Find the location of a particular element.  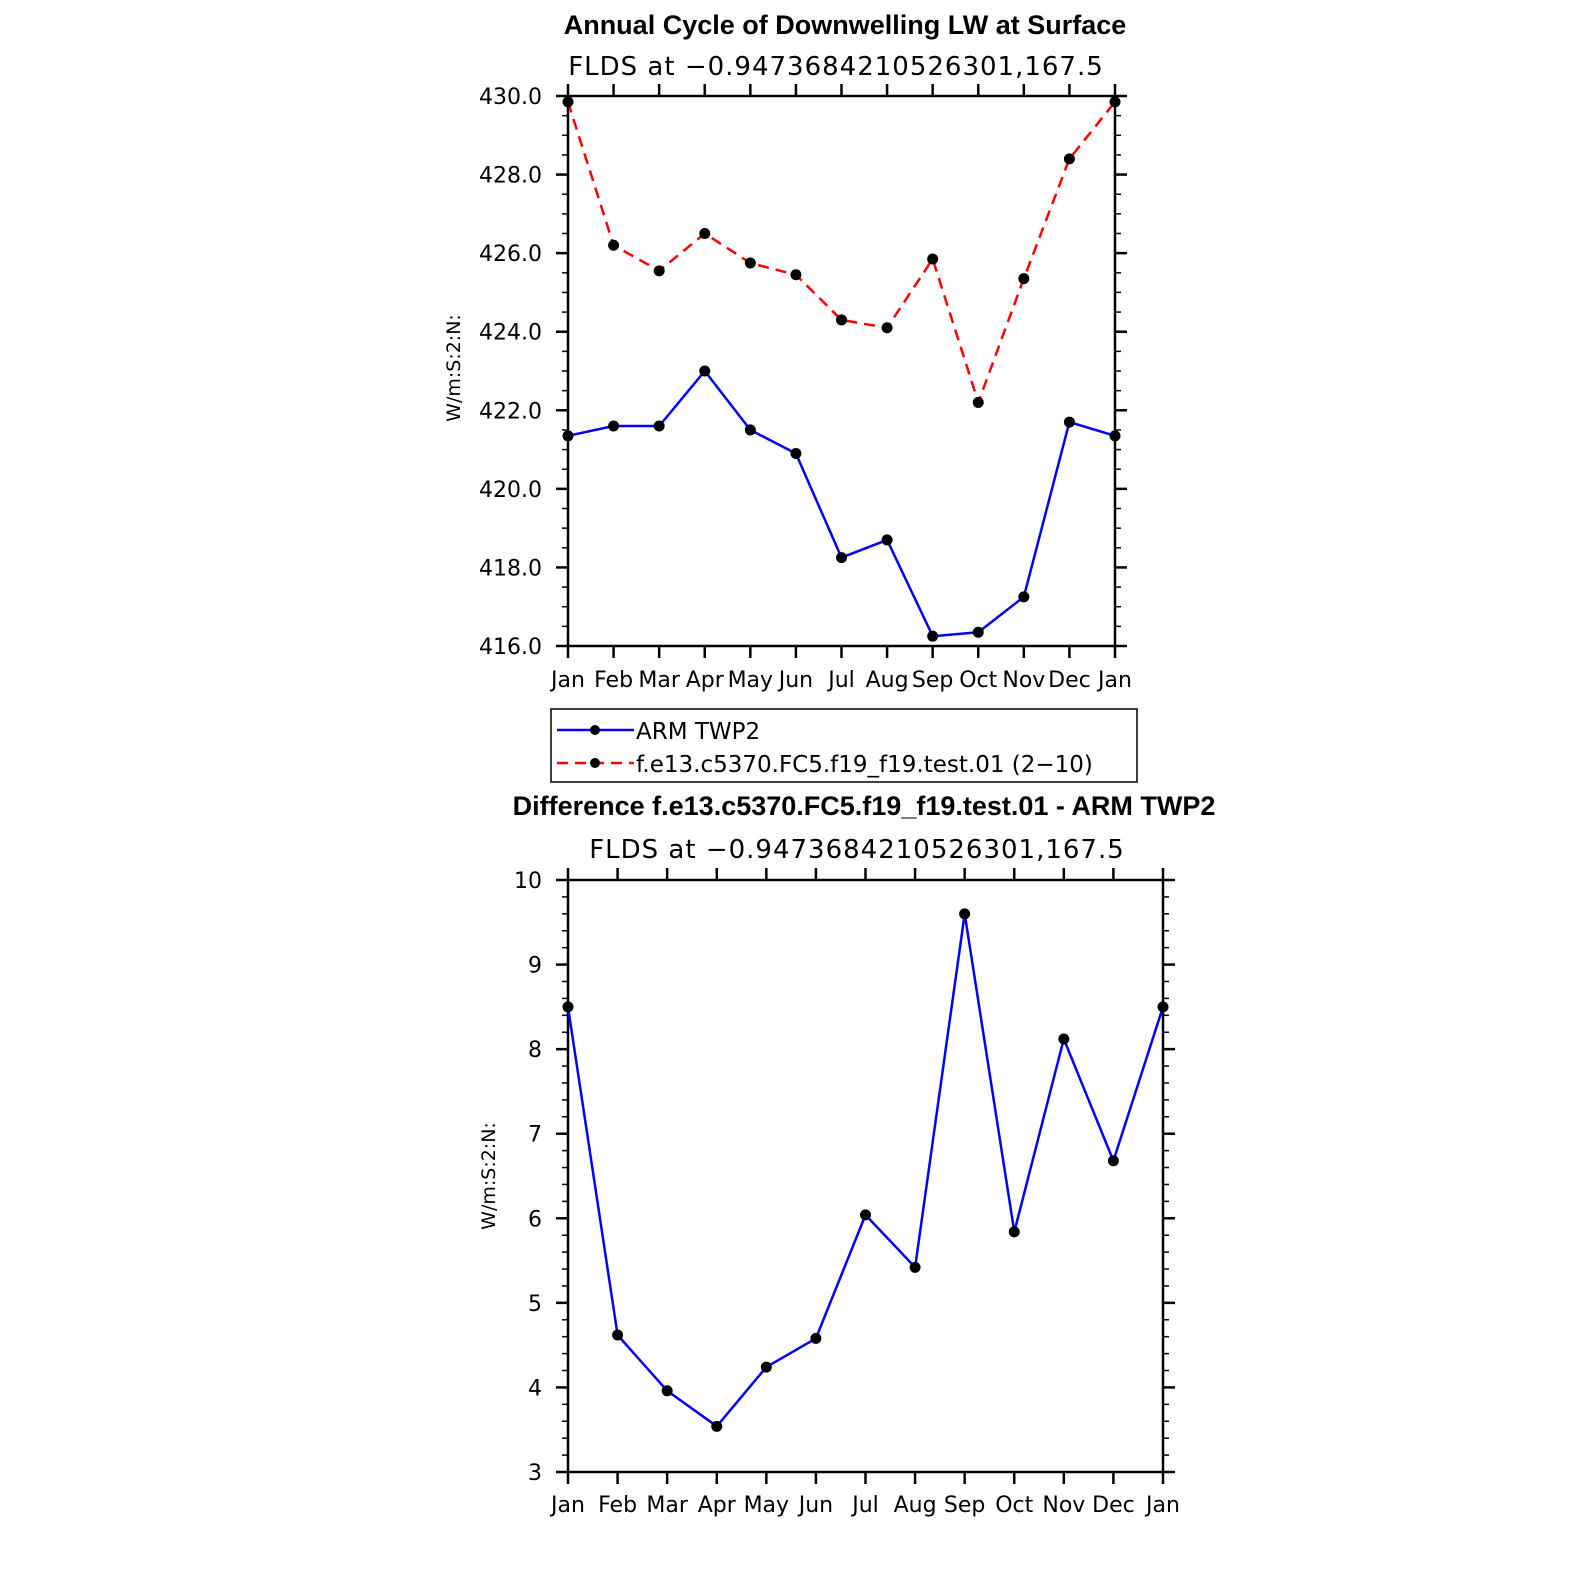

y-tick-label: 8 is located at coordinates (535, 1050).